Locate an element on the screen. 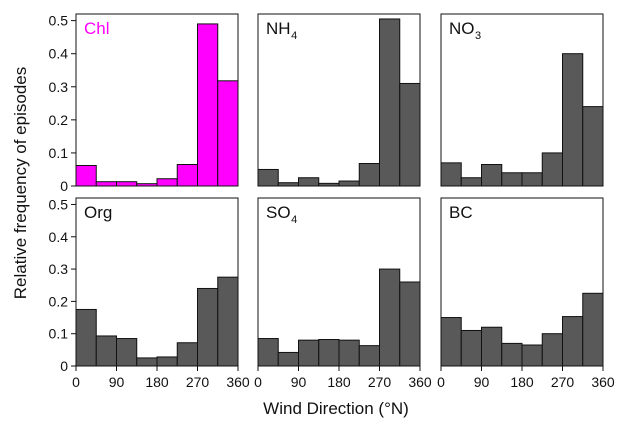  panel-label-subscript: 3 is located at coordinates (478, 36).